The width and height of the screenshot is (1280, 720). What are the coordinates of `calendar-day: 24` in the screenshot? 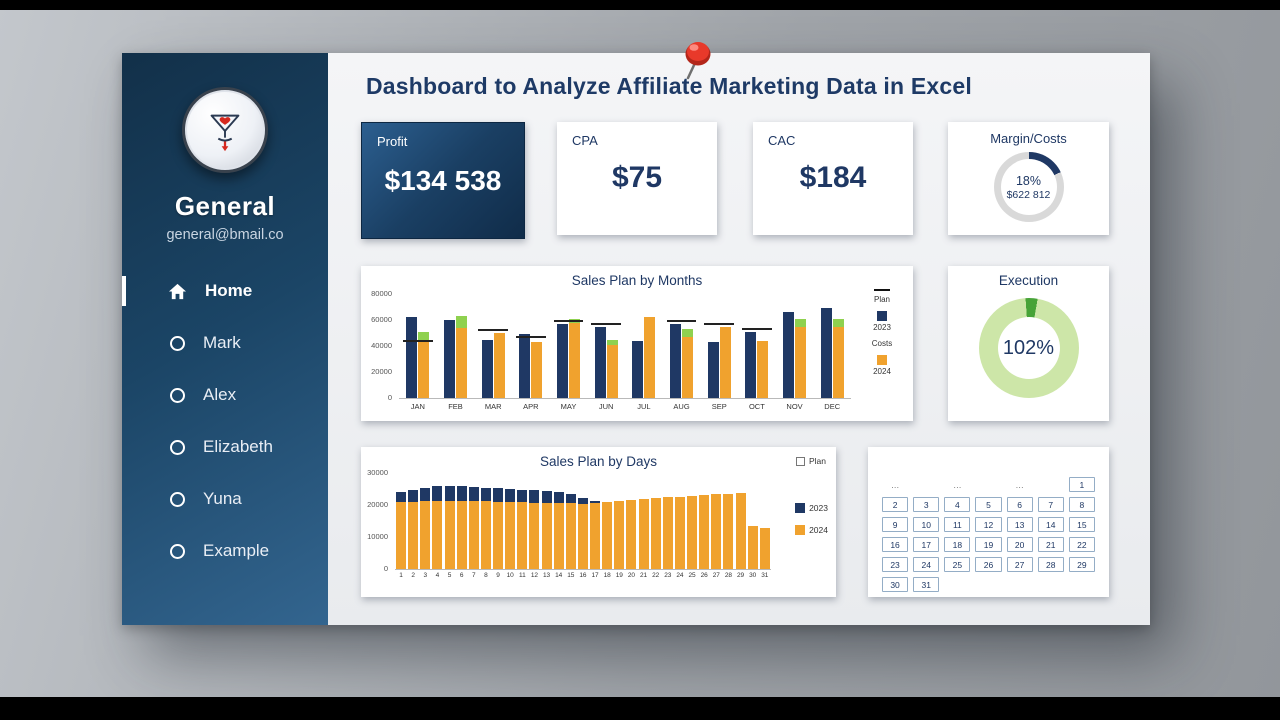 It's located at (926, 564).